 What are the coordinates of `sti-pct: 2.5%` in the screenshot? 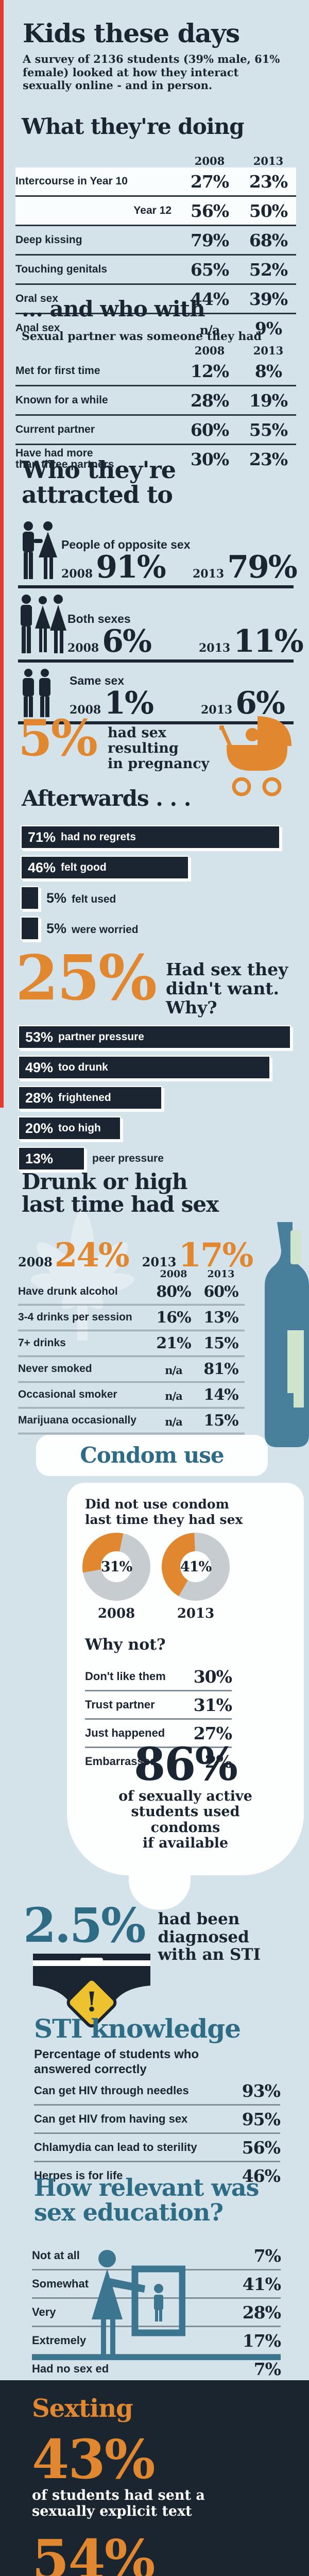 It's located at (84, 1925).